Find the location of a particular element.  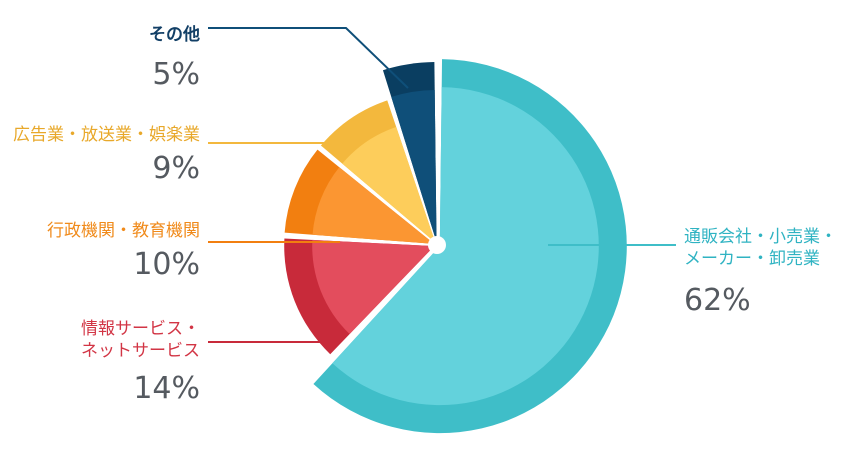

slice-label-other-line1: その他 is located at coordinates (174, 35).